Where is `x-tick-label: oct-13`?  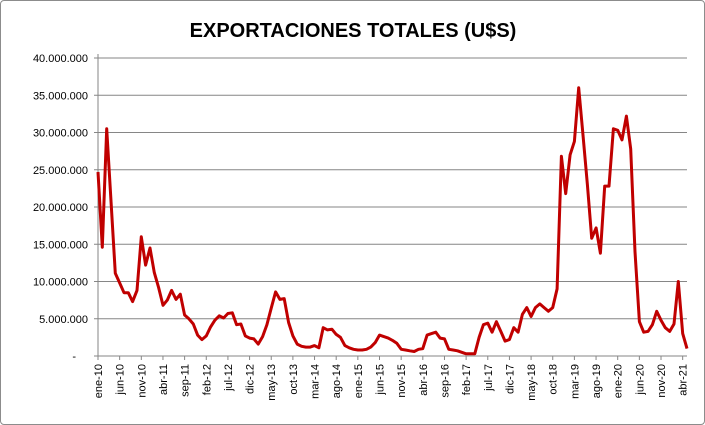
x-tick-label: oct-13 is located at coordinates (294, 379).